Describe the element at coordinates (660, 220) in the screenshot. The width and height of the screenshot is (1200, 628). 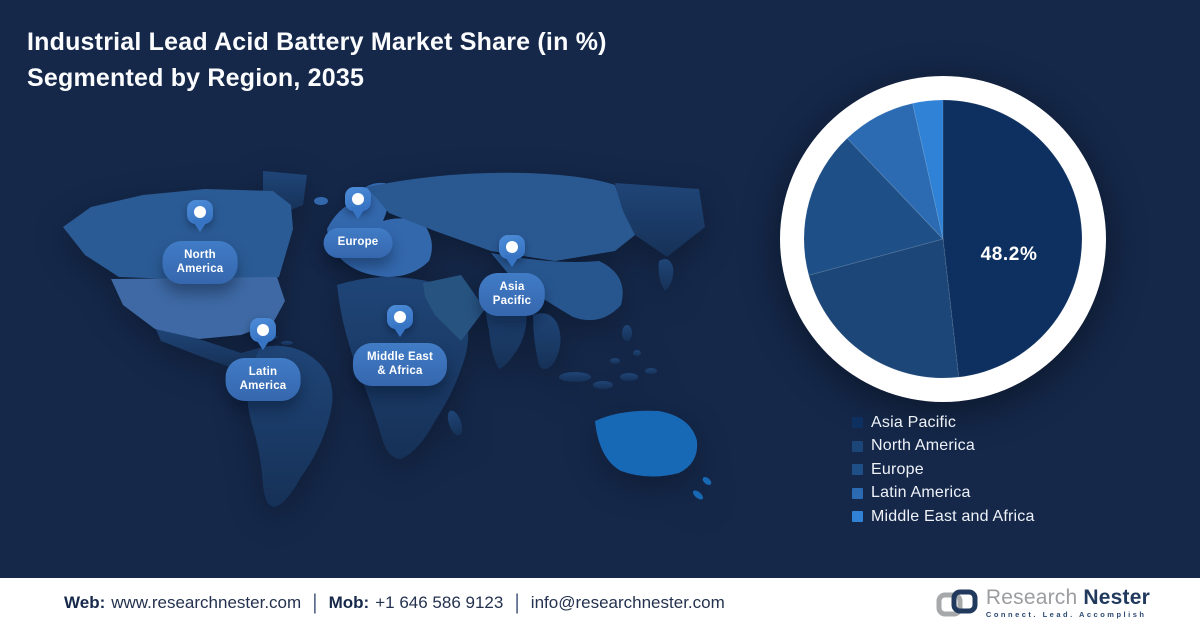
I see `continent-east-siberia` at that location.